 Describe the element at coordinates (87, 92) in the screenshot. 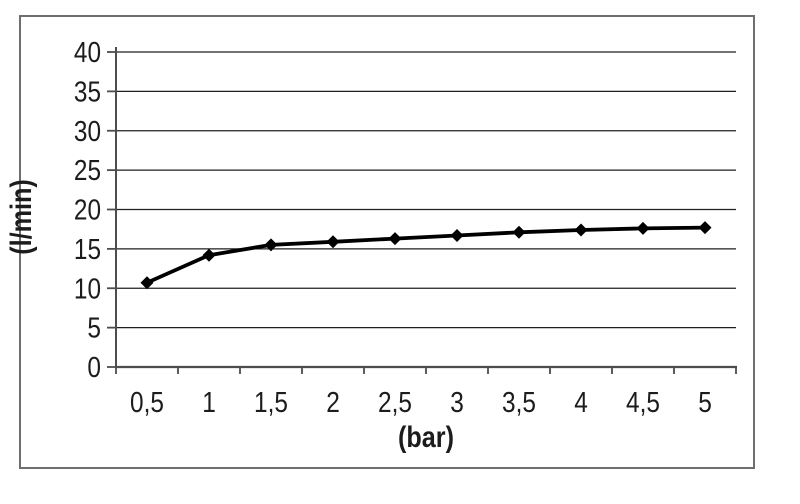

I see `y-tick-label: 35` at that location.